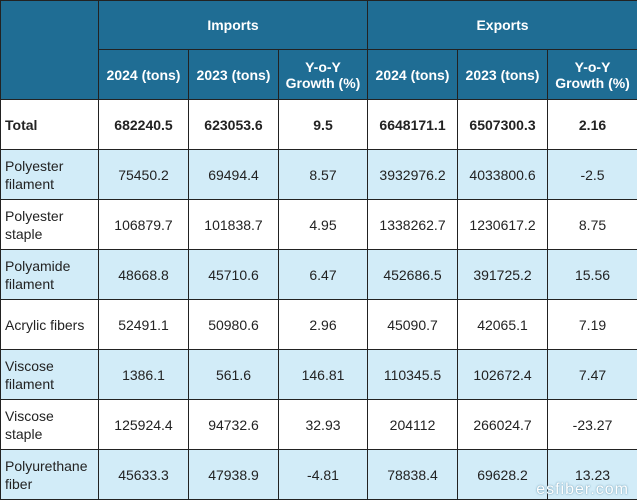  Describe the element at coordinates (323, 74) in the screenshot. I see `col-header-imp-yoy: Y-o-Y Growth (%)` at that location.